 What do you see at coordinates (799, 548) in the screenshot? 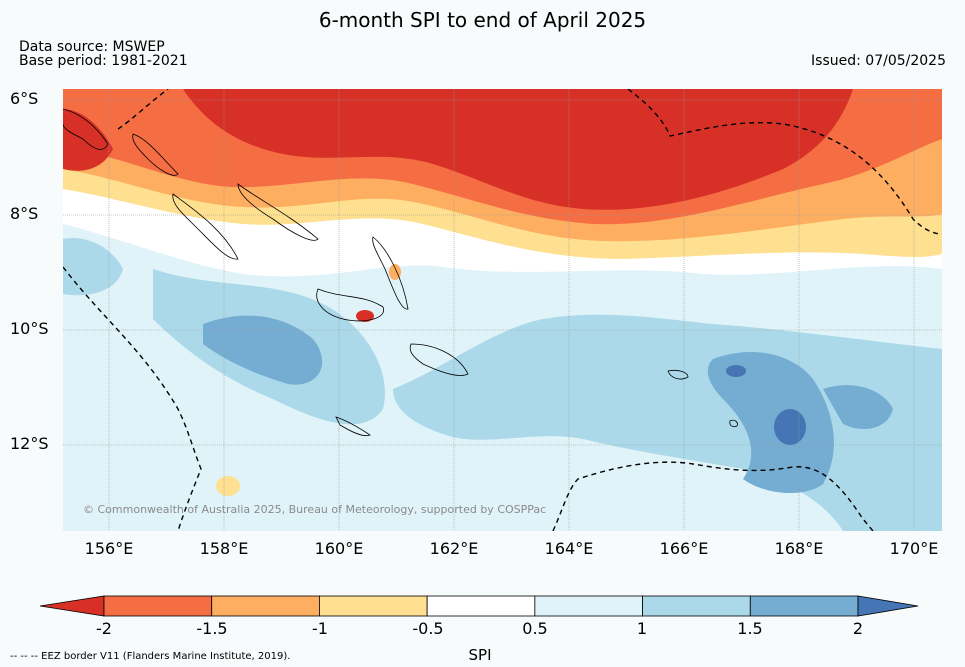
I see `lon-label-168e: 168°E` at bounding box center [799, 548].